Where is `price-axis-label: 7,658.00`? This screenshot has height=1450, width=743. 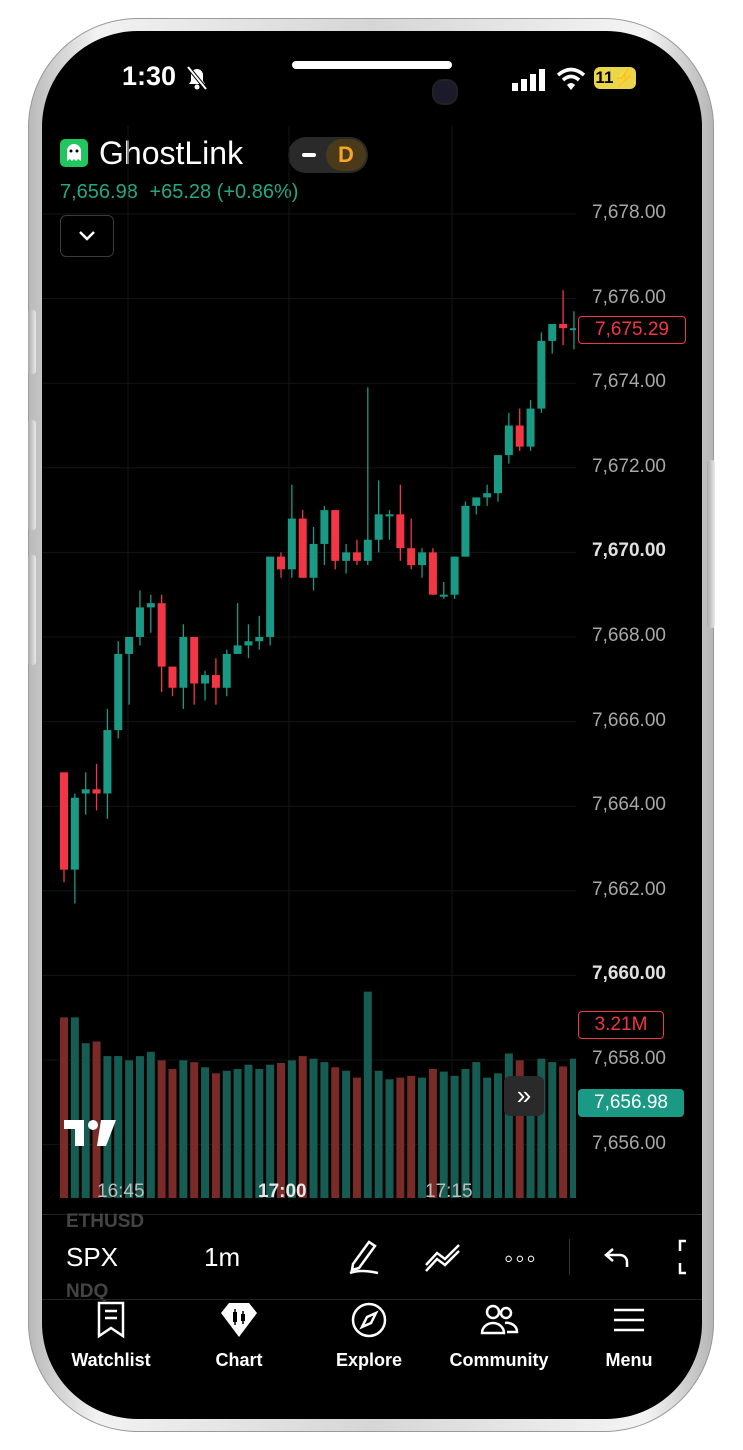
price-axis-label: 7,658.00 is located at coordinates (629, 1058).